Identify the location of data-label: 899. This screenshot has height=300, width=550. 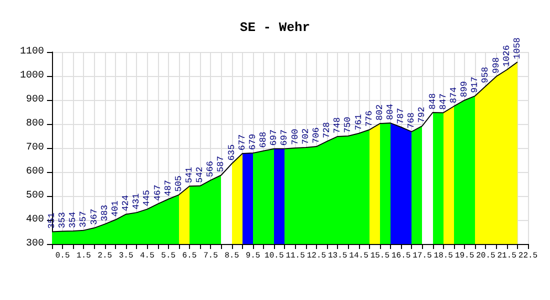
(465, 89).